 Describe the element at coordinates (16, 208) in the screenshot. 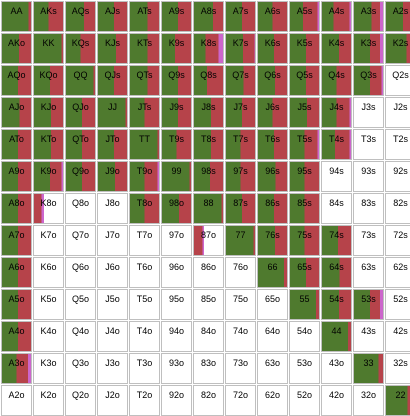

I see `hand-cell: A8o` at that location.